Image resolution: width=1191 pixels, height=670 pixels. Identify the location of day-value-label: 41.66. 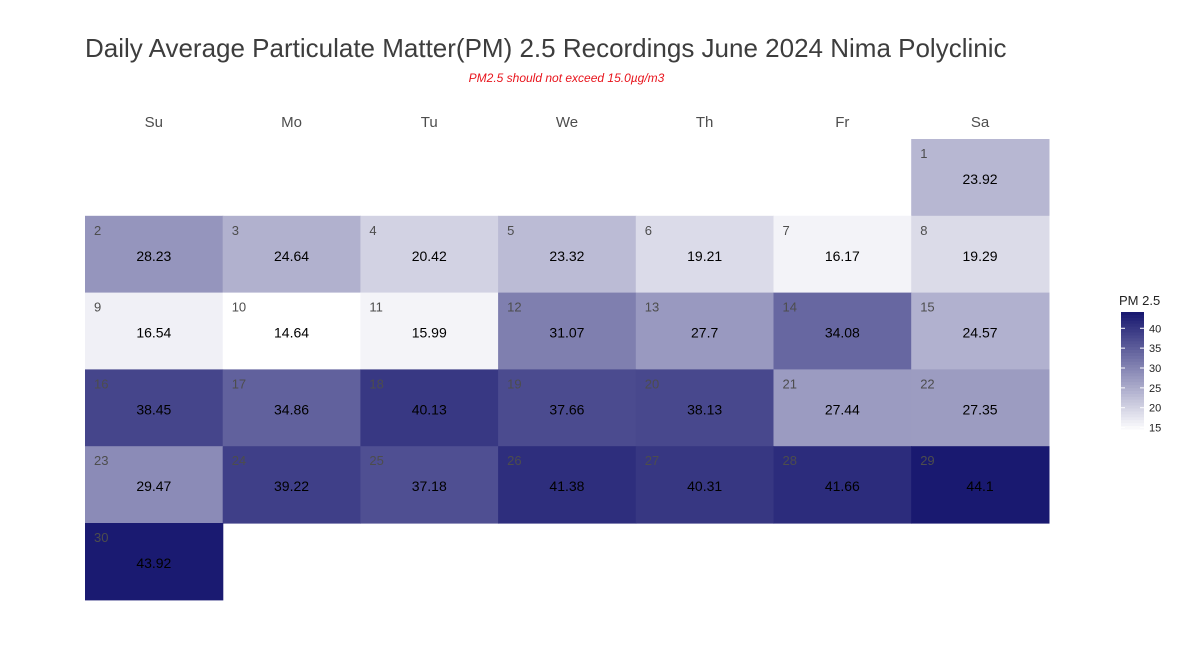
(842, 486).